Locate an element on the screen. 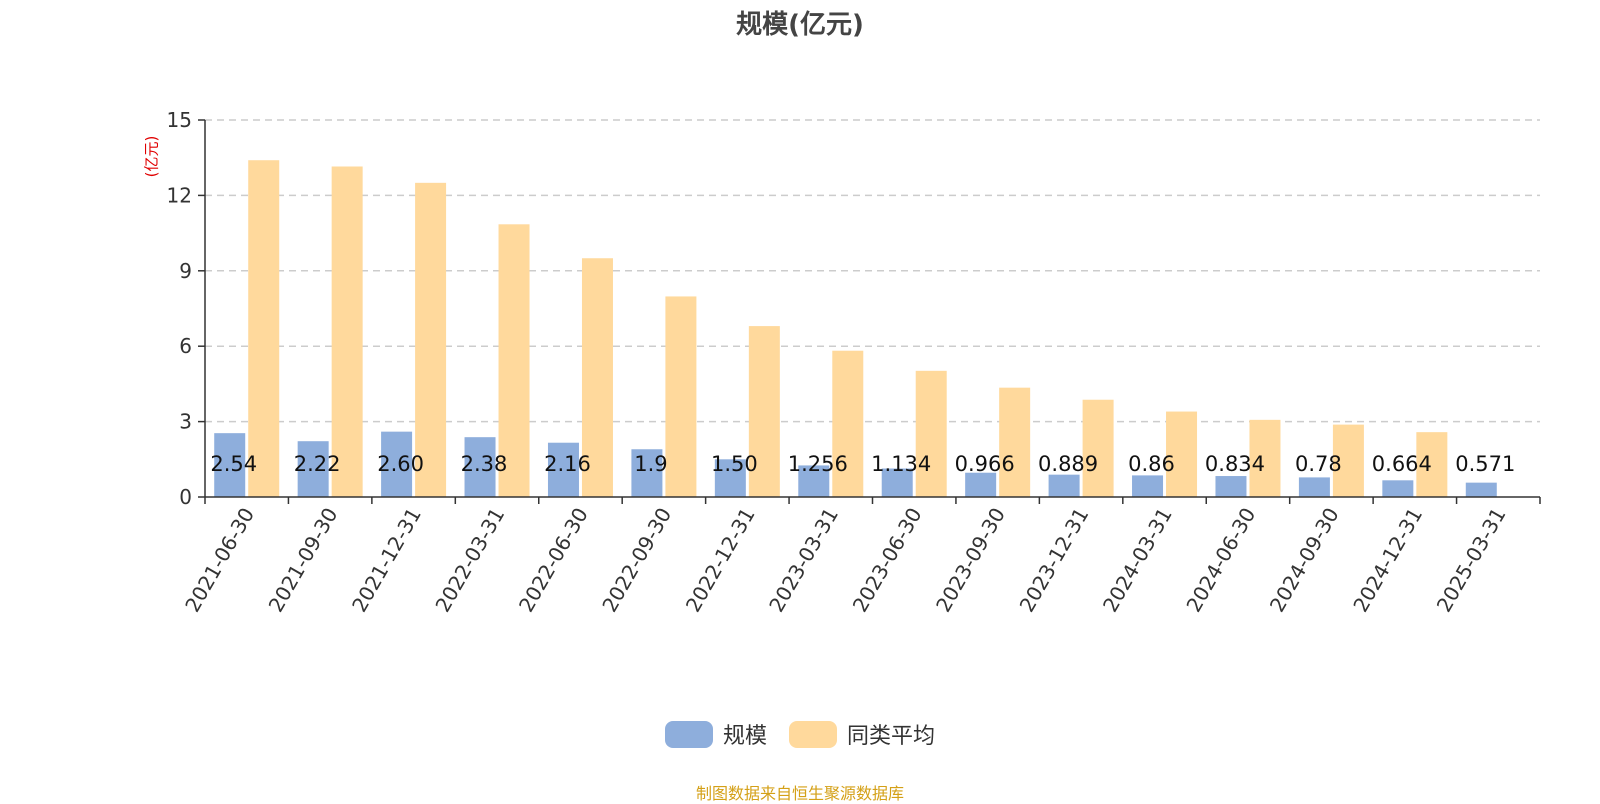  data-source-note: 制图数据来自恒生聚源数据库 is located at coordinates (799, 793).